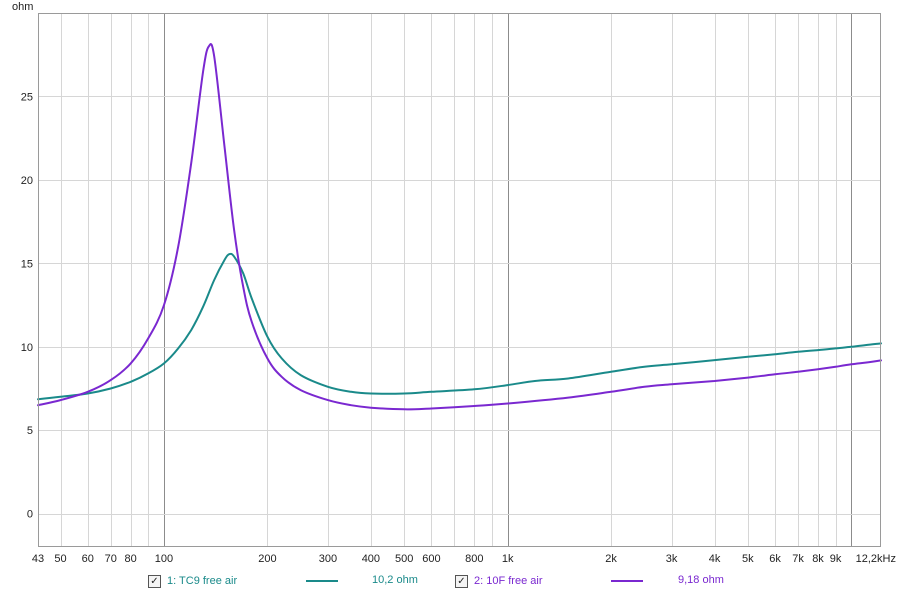 Image resolution: width=900 pixels, height=595 pixels. Describe the element at coordinates (164, 559) in the screenshot. I see `x-tick-label: 100` at that location.